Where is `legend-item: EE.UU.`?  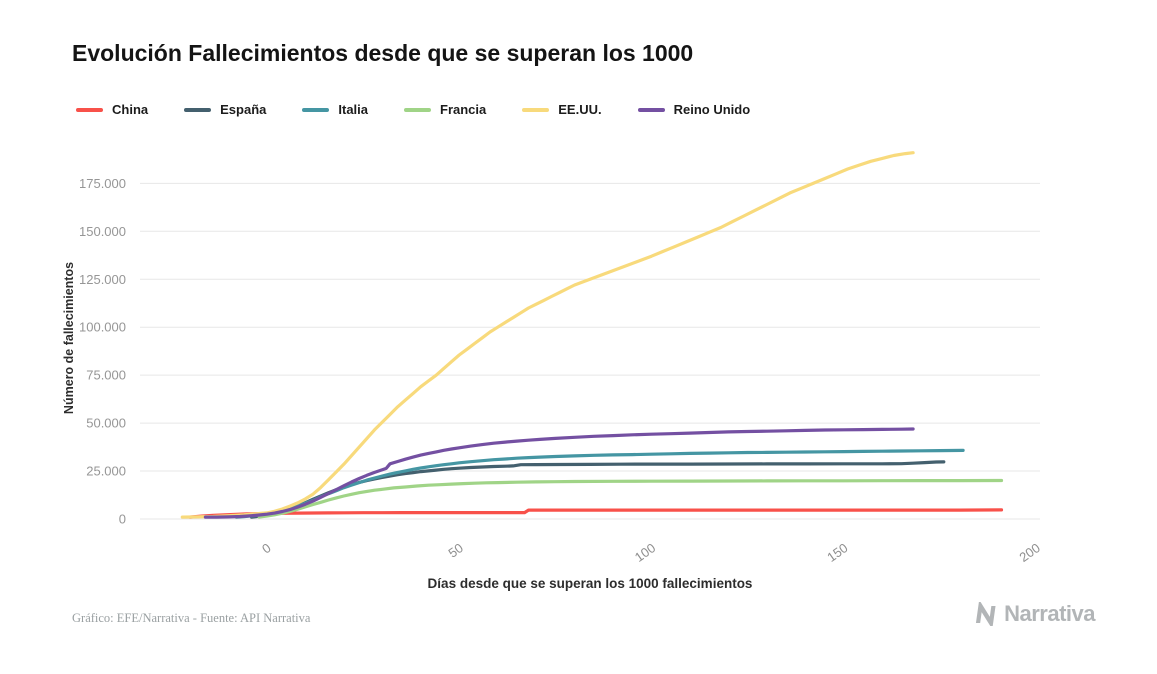 legend-item: EE.UU. is located at coordinates (562, 109).